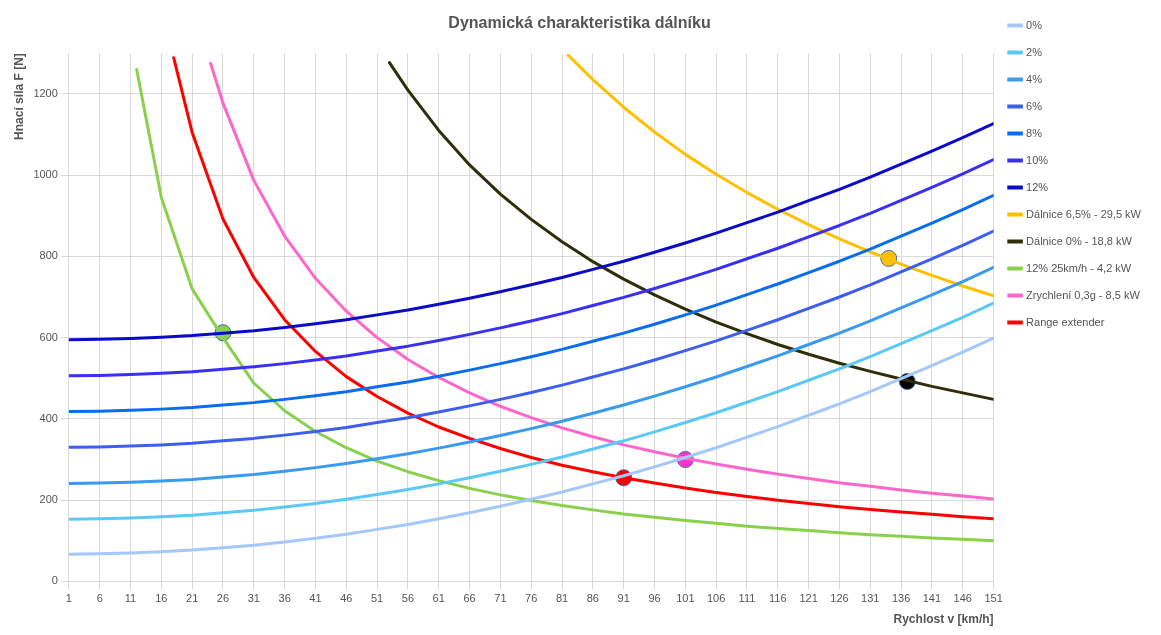 This screenshot has height=635, width=1161. I want to click on y-tick-label: 800, so click(48, 255).